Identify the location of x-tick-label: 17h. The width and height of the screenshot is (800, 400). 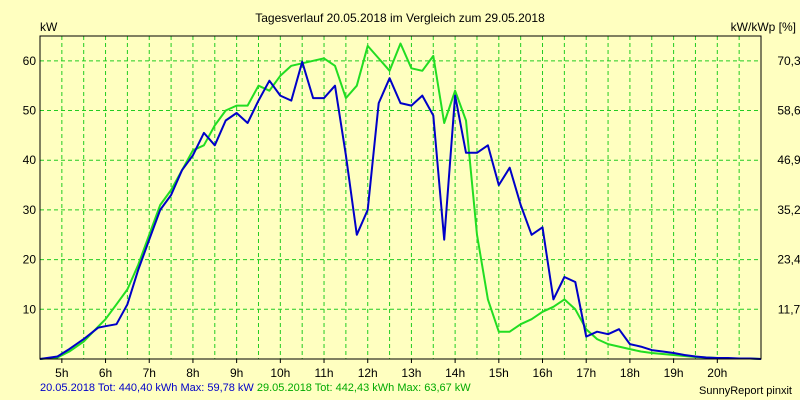
(586, 373).